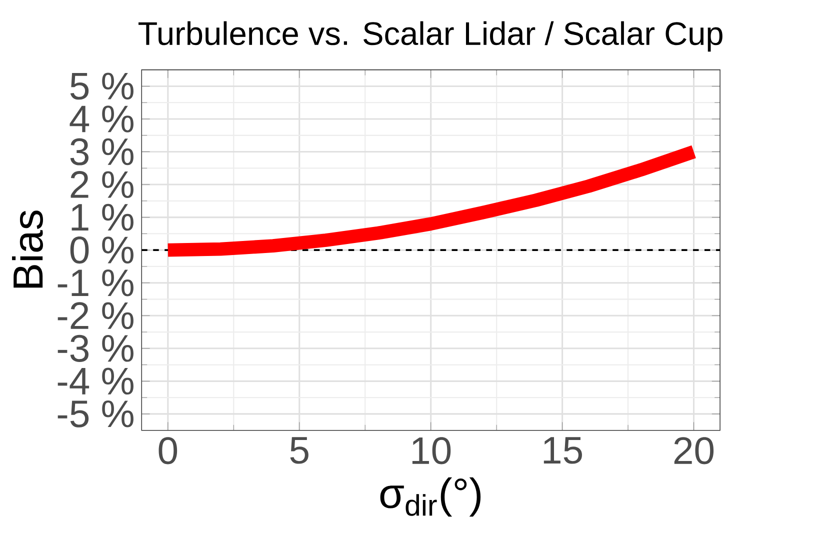 This screenshot has height=539, width=828. What do you see at coordinates (299, 450) in the screenshot?
I see `x-tick-label: 5` at bounding box center [299, 450].